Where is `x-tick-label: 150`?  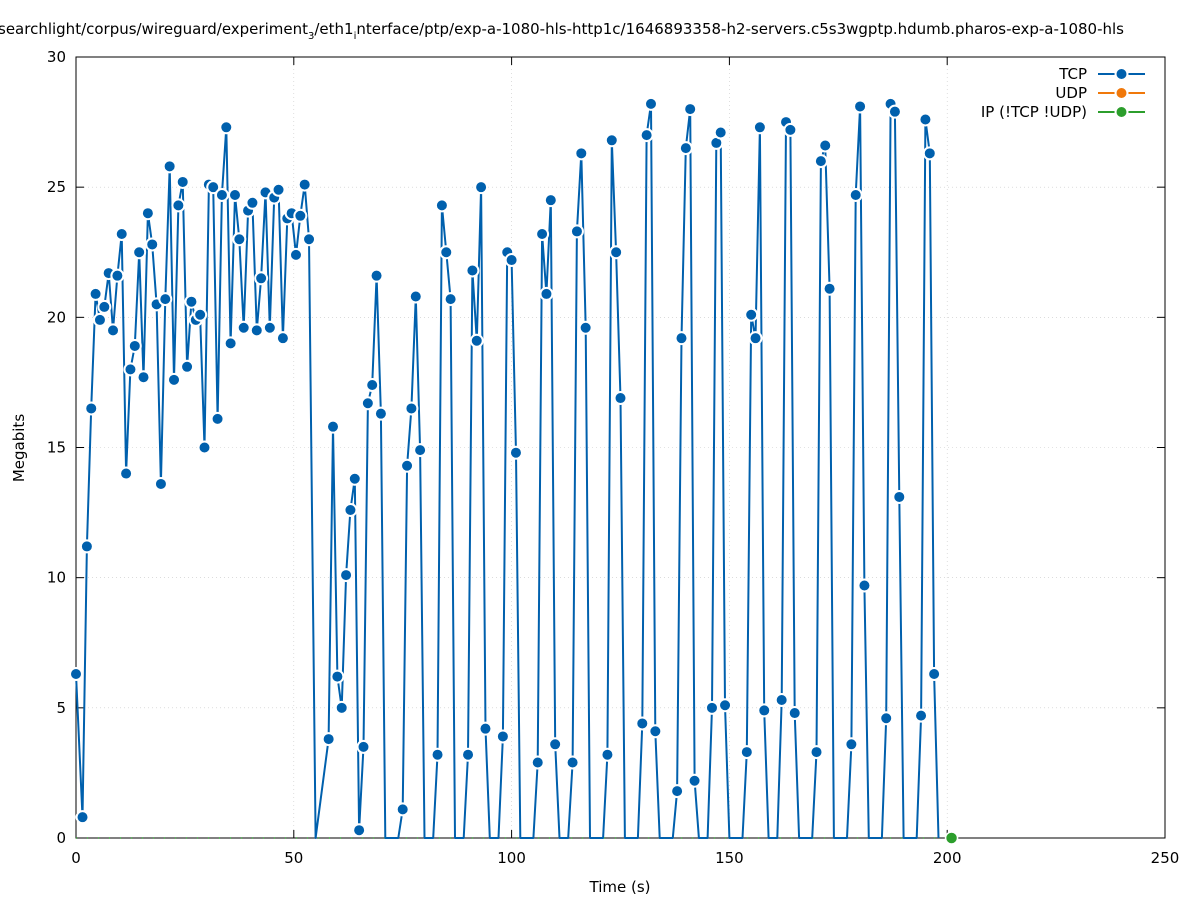
x-tick-label: 150 is located at coordinates (729, 858).